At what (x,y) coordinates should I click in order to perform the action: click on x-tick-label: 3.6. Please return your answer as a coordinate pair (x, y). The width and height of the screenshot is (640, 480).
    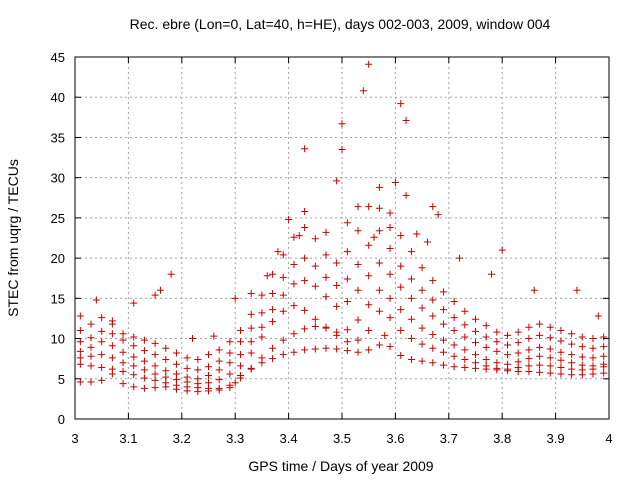
    Looking at the image, I should click on (395, 438).